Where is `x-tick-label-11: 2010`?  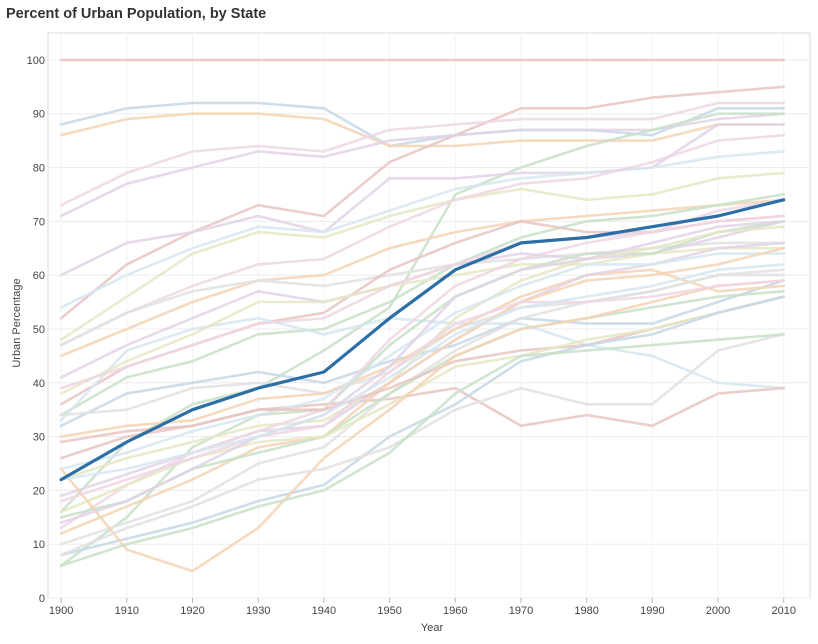
x-tick-label-11: 2010 is located at coordinates (783, 611).